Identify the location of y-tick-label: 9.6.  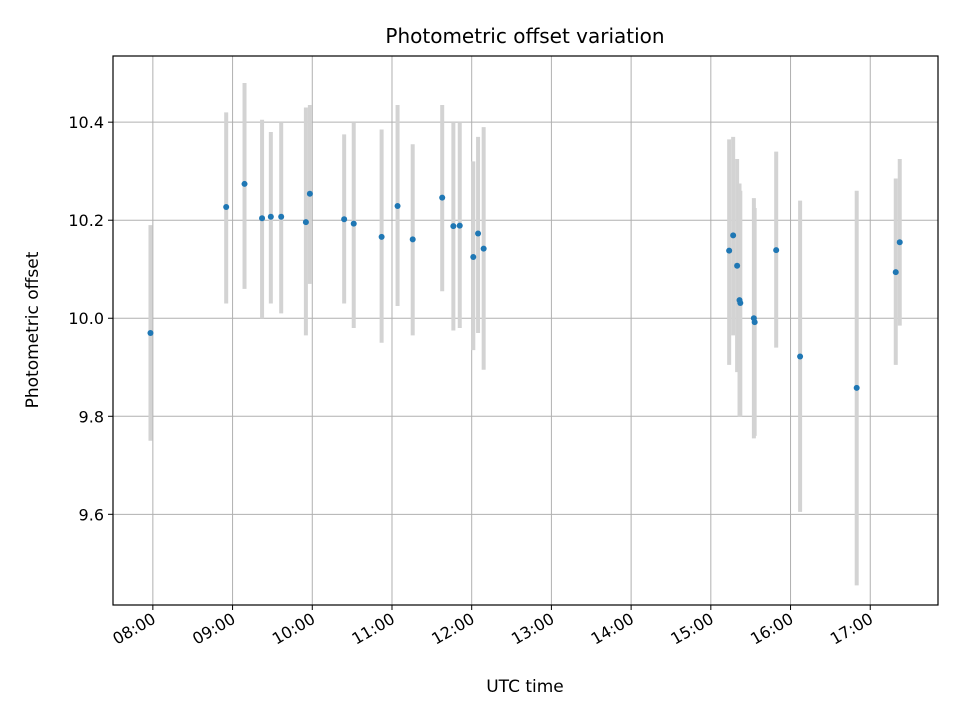
(91, 514).